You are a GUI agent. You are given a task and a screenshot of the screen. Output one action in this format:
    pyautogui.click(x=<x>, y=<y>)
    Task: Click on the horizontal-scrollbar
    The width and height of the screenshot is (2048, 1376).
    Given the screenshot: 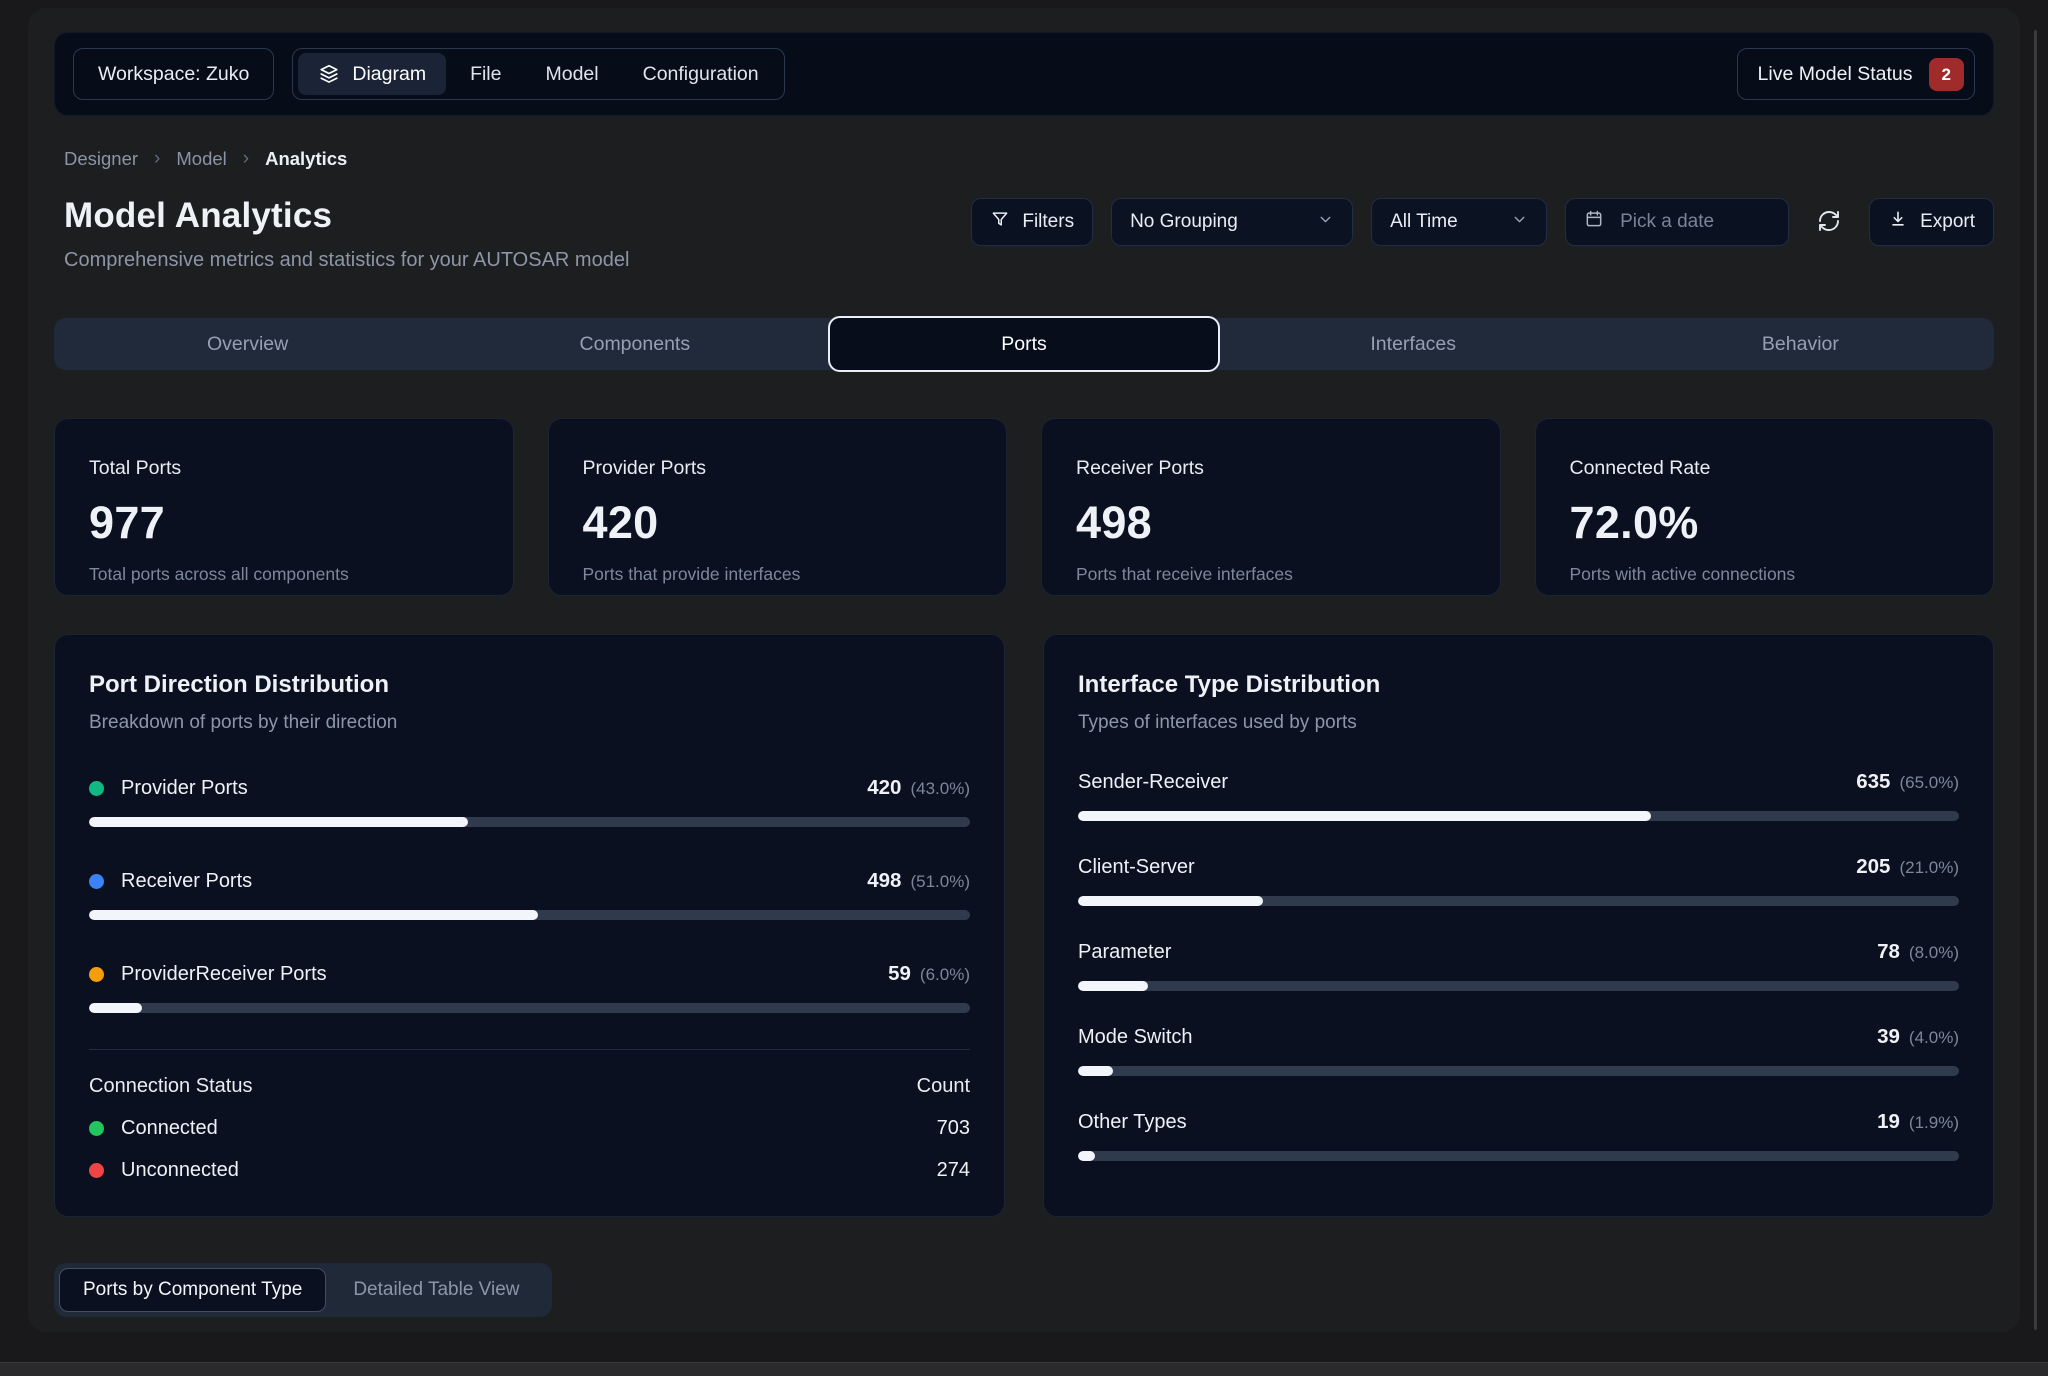 What is the action you would take?
    pyautogui.click(x=1024, y=1369)
    